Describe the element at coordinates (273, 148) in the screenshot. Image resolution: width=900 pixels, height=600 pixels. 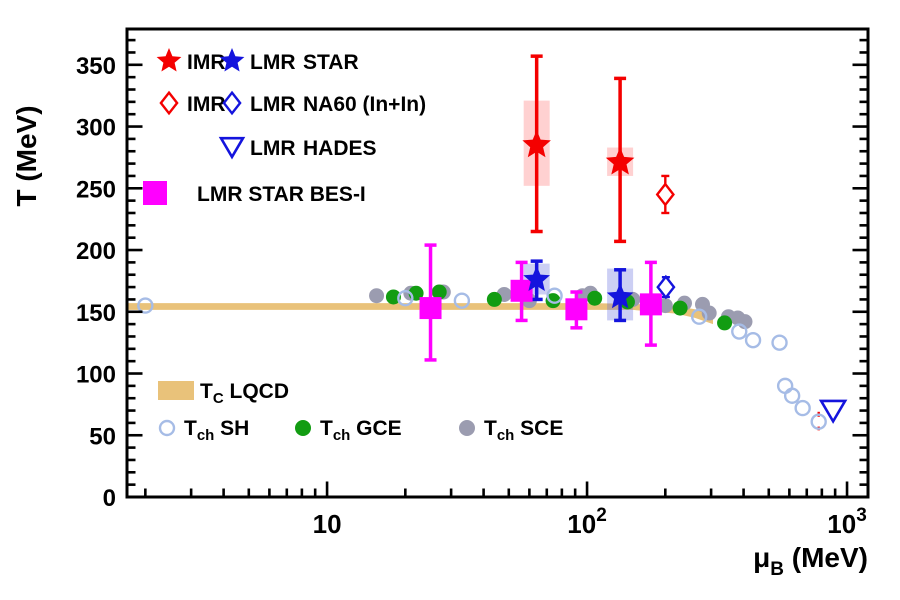
I see `legend-lmr-triangle-label: LMR` at that location.